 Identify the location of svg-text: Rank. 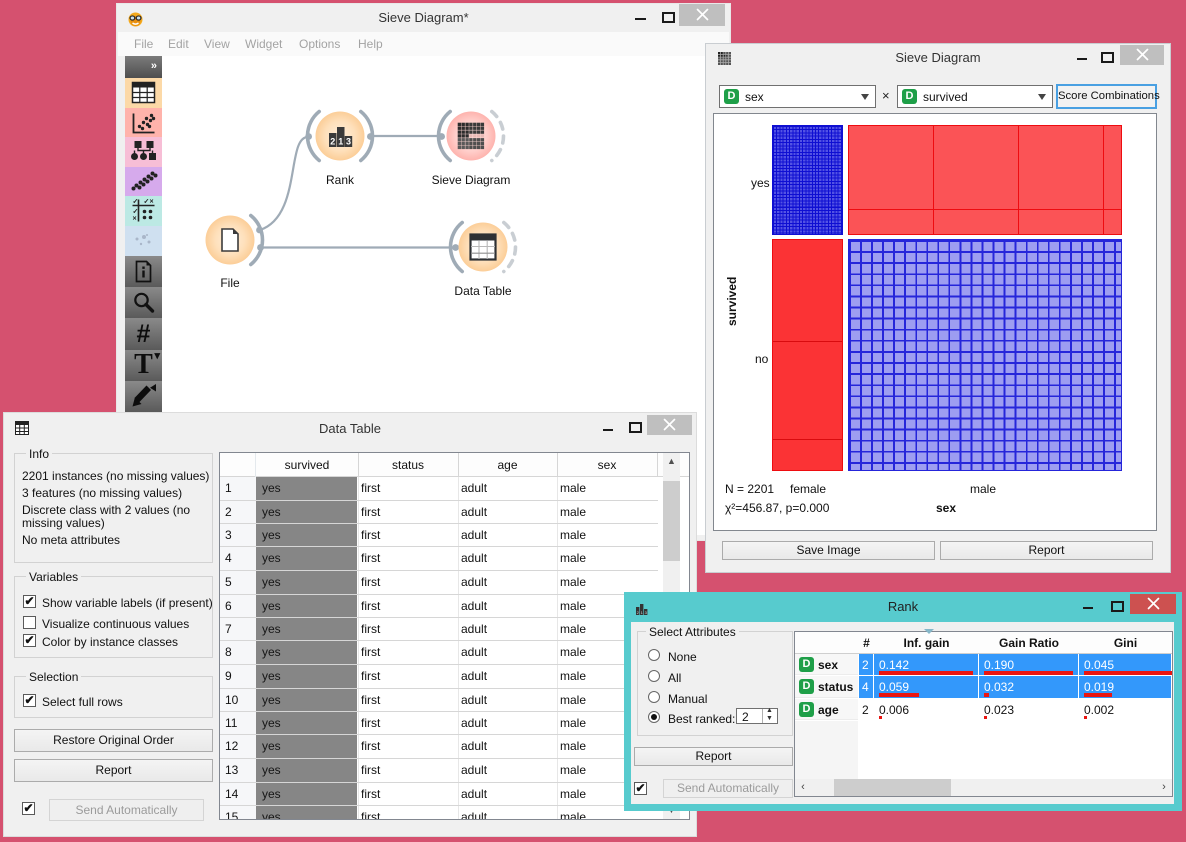
(340, 180).